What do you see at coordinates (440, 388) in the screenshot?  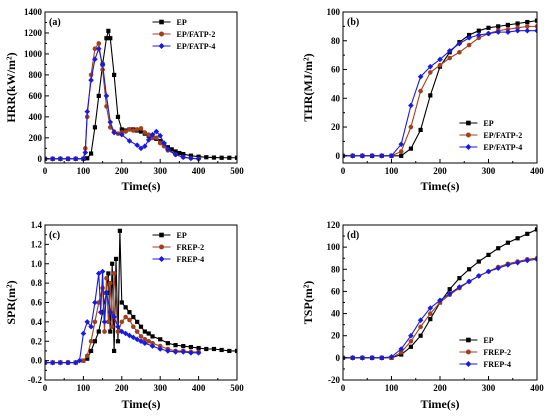 I see `x-tick-label: 200` at bounding box center [440, 388].